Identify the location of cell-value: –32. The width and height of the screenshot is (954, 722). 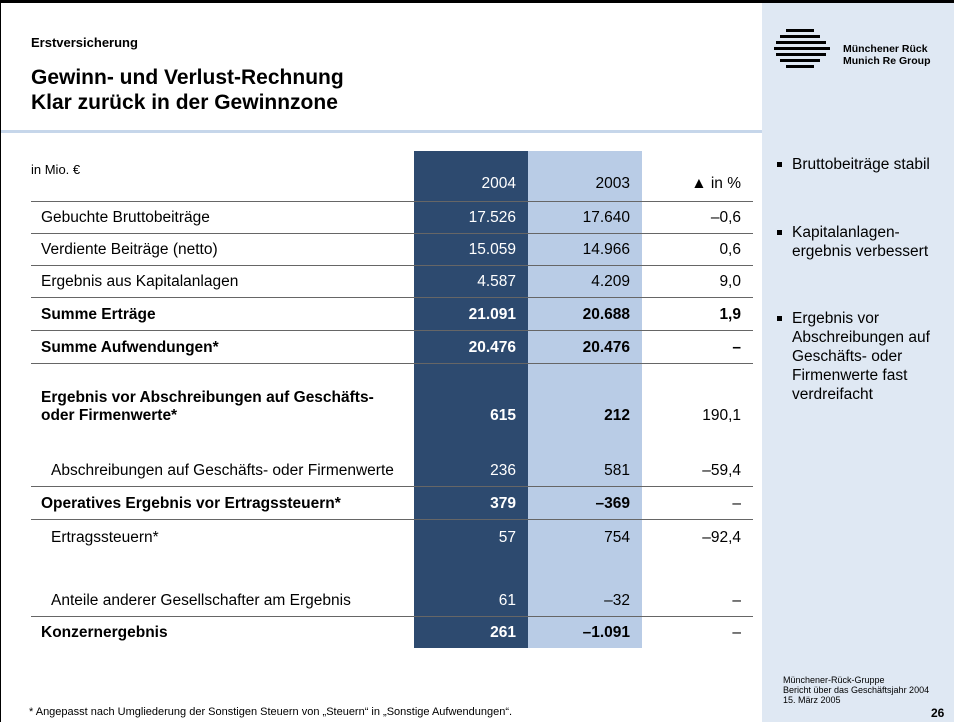
(617, 600).